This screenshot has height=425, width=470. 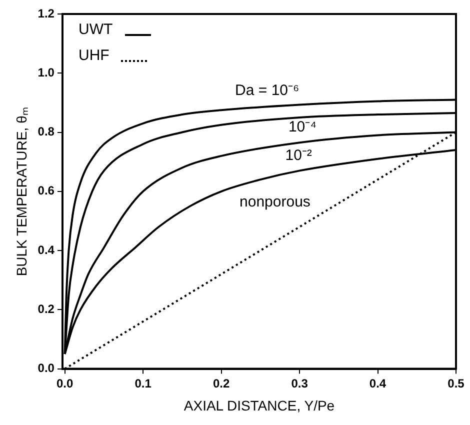 What do you see at coordinates (46, 368) in the screenshot?
I see `y-tick-label: 0.0` at bounding box center [46, 368].